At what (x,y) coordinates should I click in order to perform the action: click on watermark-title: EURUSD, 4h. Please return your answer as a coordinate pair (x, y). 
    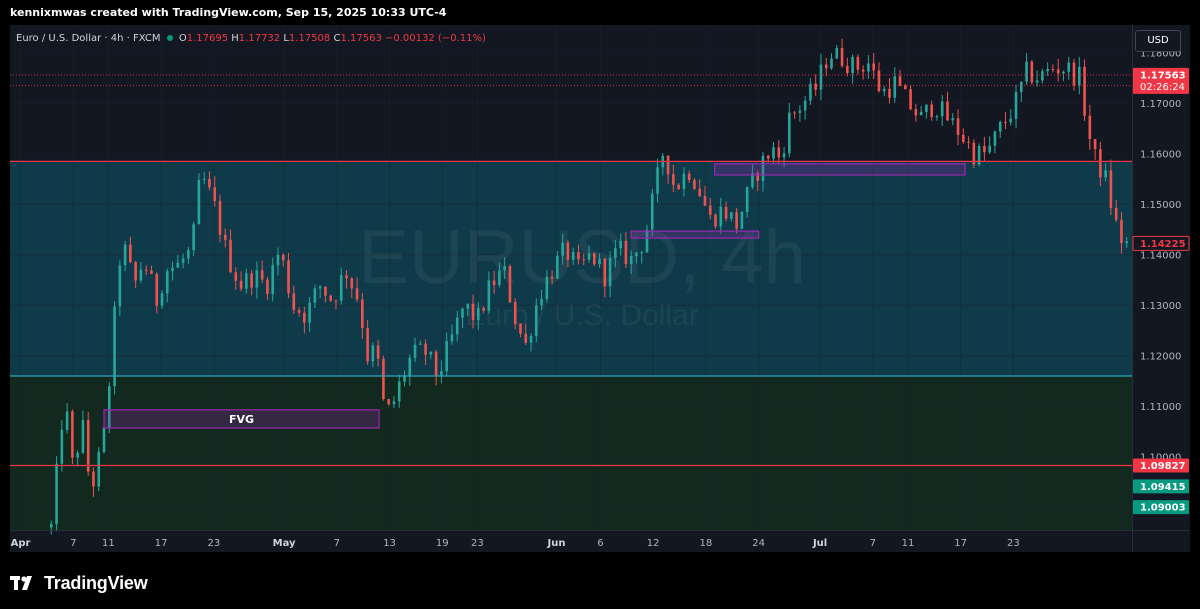
    Looking at the image, I should click on (582, 257).